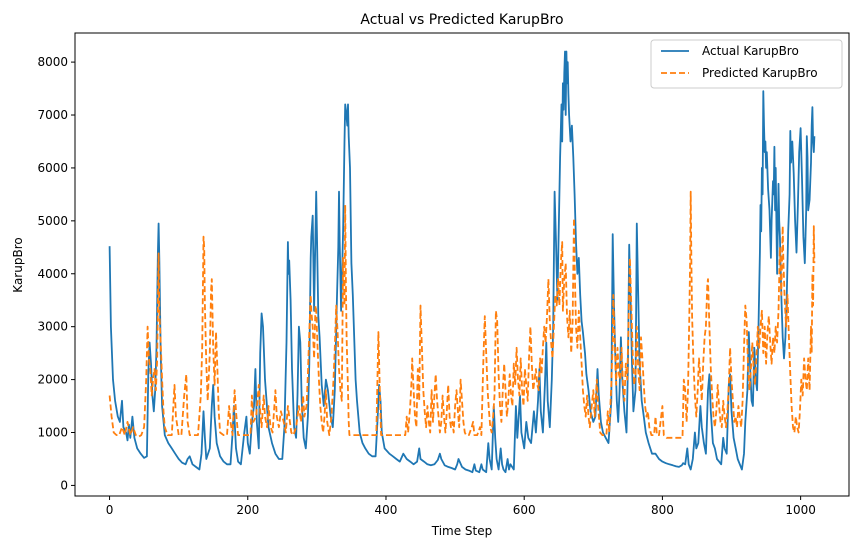  I want to click on y-tick-label: 3000, so click(52, 327).